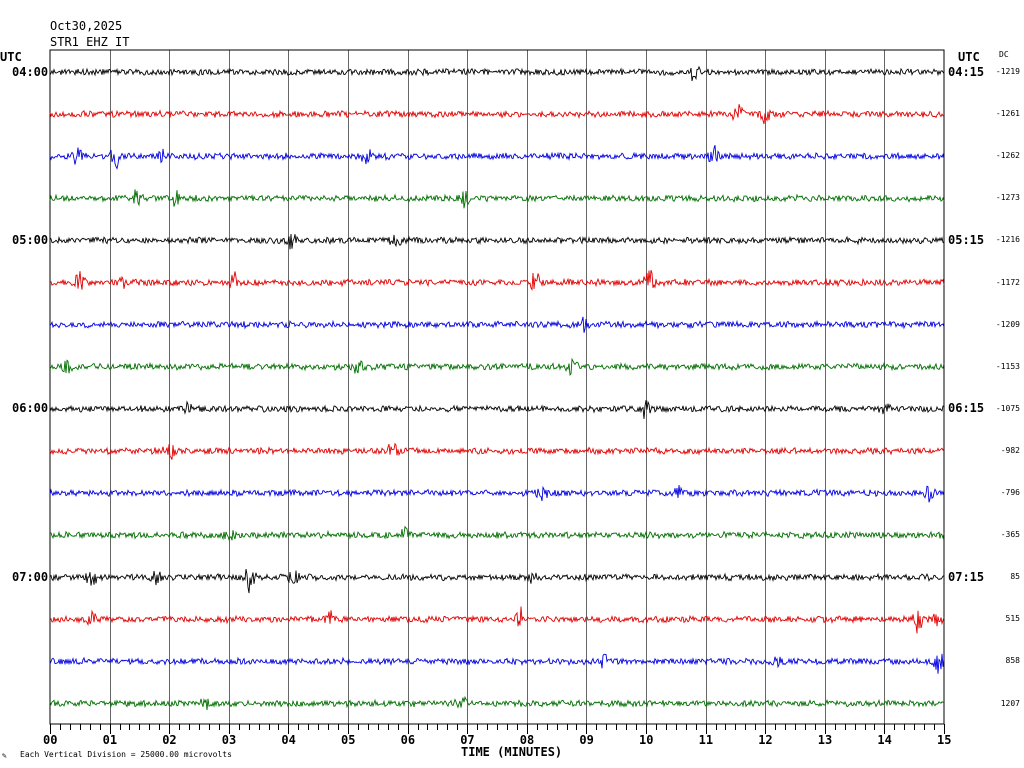 Image resolution: width=1024 pixels, height=768 pixels. Describe the element at coordinates (512, 752) in the screenshot. I see `x-axis-title: TIME (MINUTES)` at that location.